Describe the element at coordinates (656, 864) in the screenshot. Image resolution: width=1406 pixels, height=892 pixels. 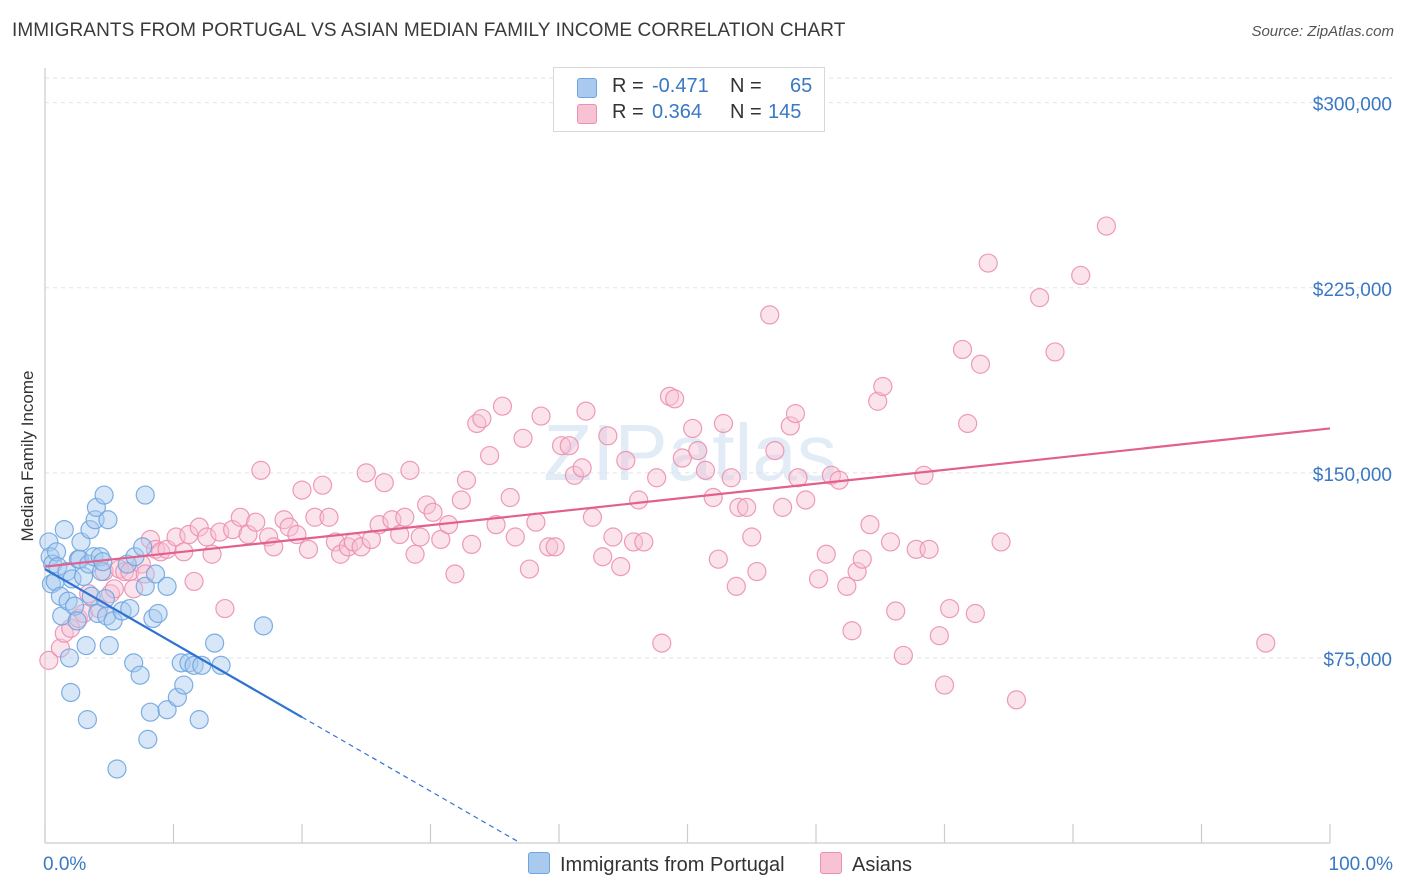
I see `legend-item-portugal: Immigrants from Portugal` at that location.